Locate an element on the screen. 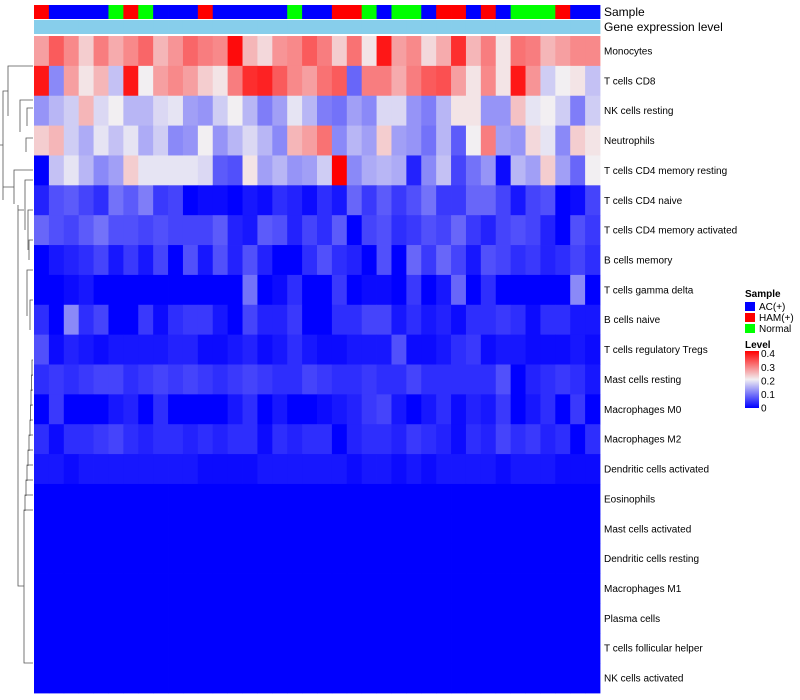 This screenshot has width=800, height=700. legend-swatch-ham is located at coordinates (750, 317).